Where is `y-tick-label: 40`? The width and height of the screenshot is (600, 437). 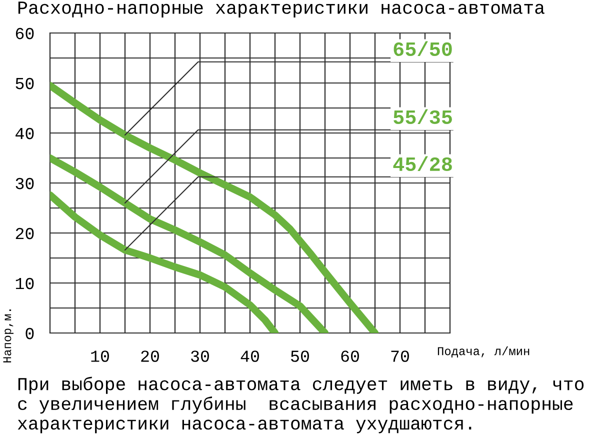 y-tick-label: 40 is located at coordinates (25, 134).